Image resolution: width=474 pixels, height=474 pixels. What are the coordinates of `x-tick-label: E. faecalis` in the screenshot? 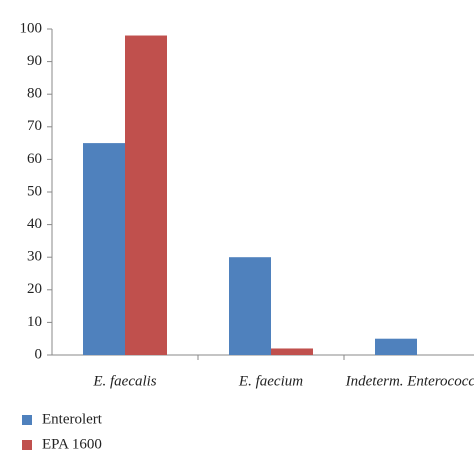 It's located at (124, 381).